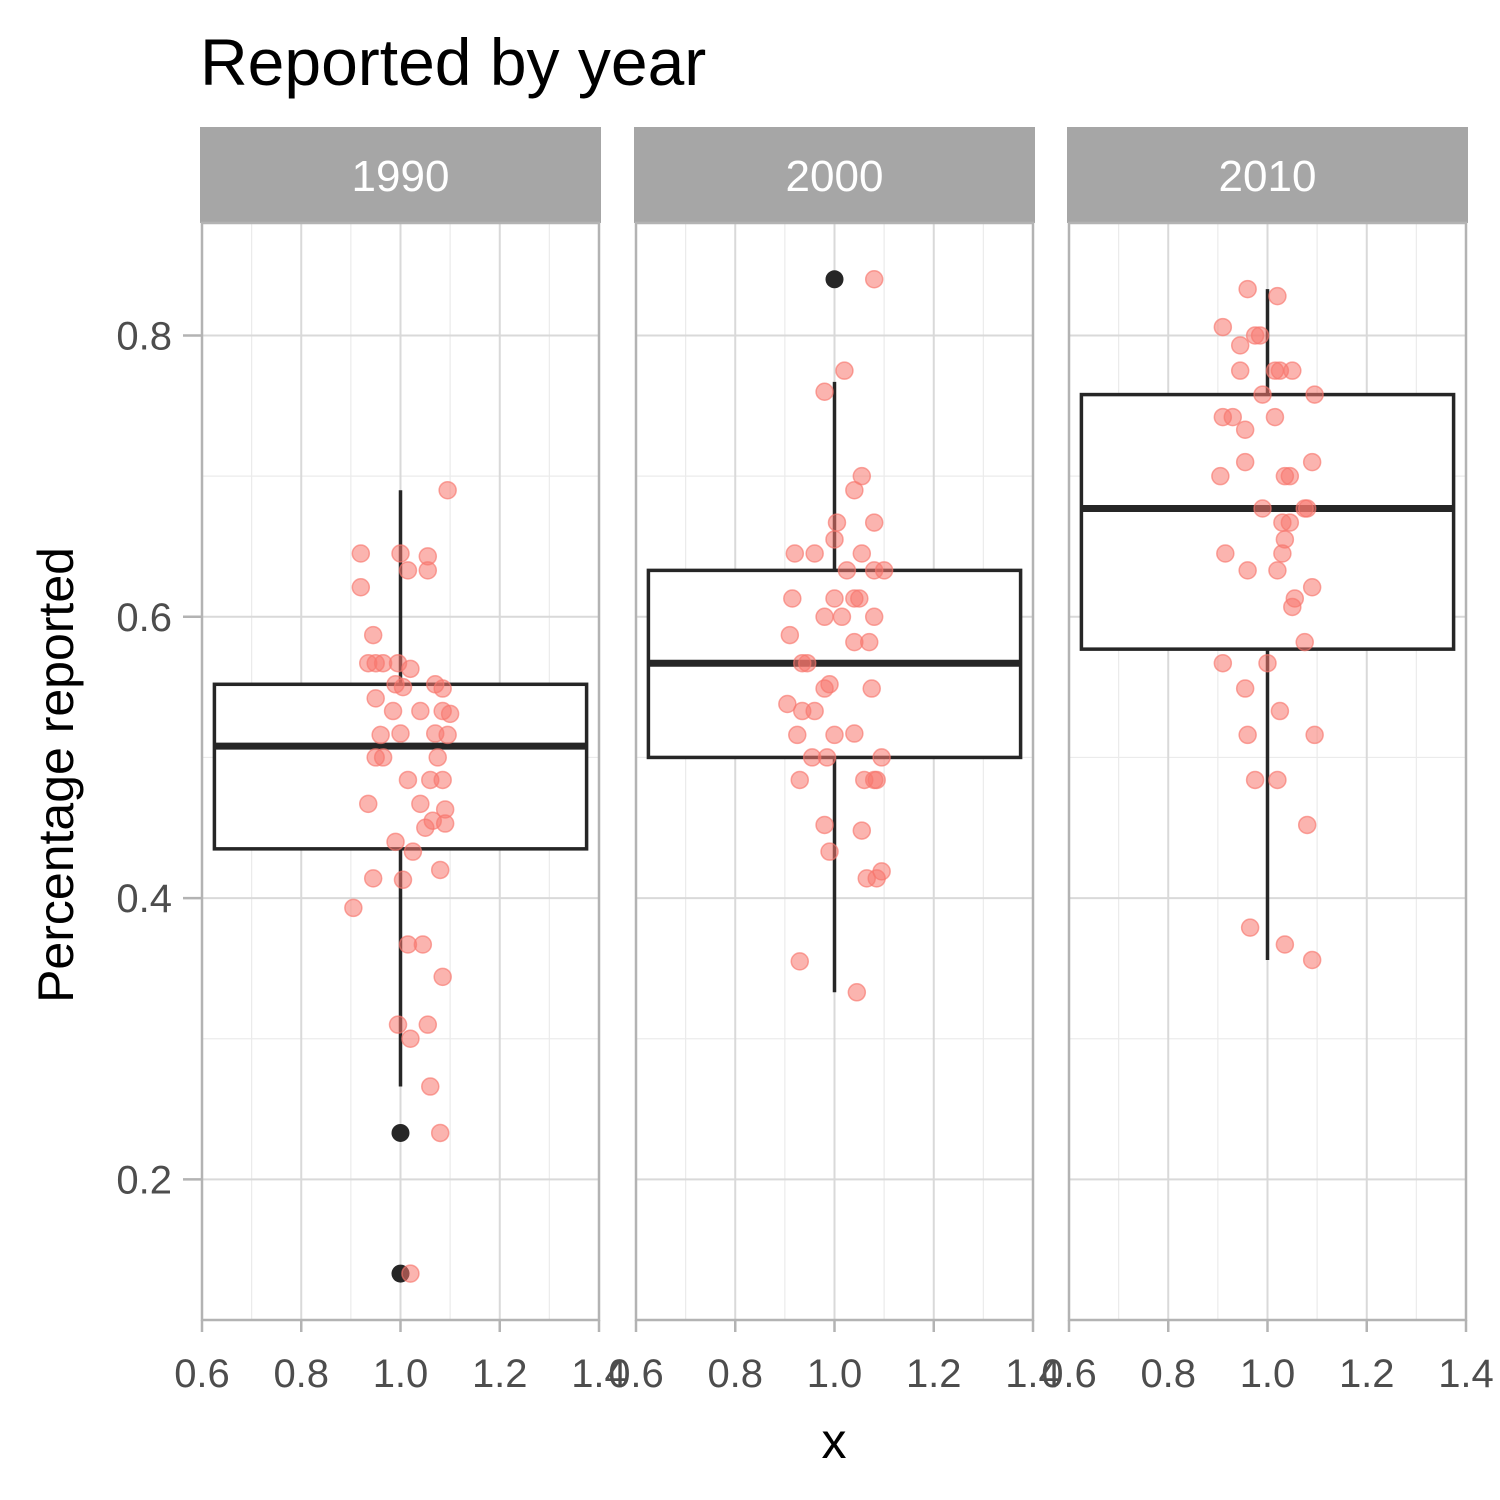 The height and width of the screenshot is (1500, 1500). What do you see at coordinates (144, 618) in the screenshot?
I see `y-tick-label: 0.6` at bounding box center [144, 618].